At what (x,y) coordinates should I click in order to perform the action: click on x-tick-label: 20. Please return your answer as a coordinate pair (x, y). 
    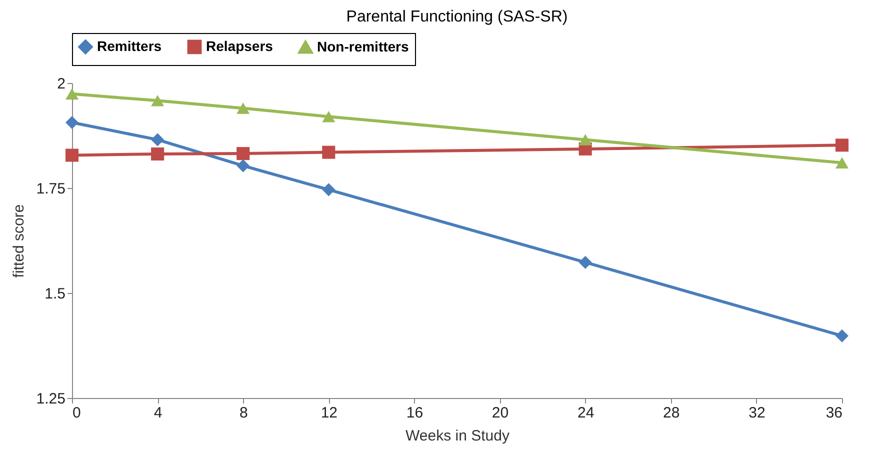
    Looking at the image, I should click on (500, 413).